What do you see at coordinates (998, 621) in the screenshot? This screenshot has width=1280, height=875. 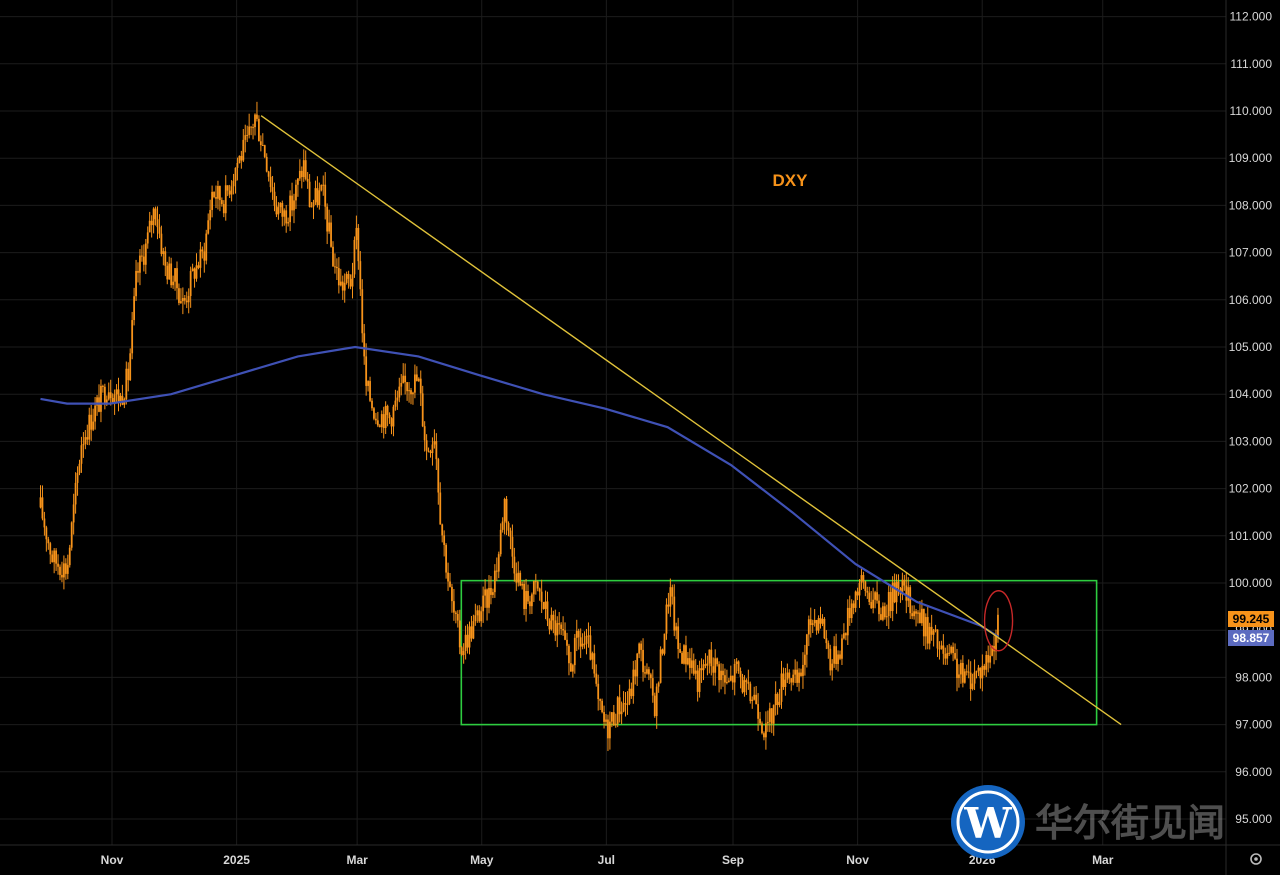 I see `highlight-ellipse` at bounding box center [998, 621].